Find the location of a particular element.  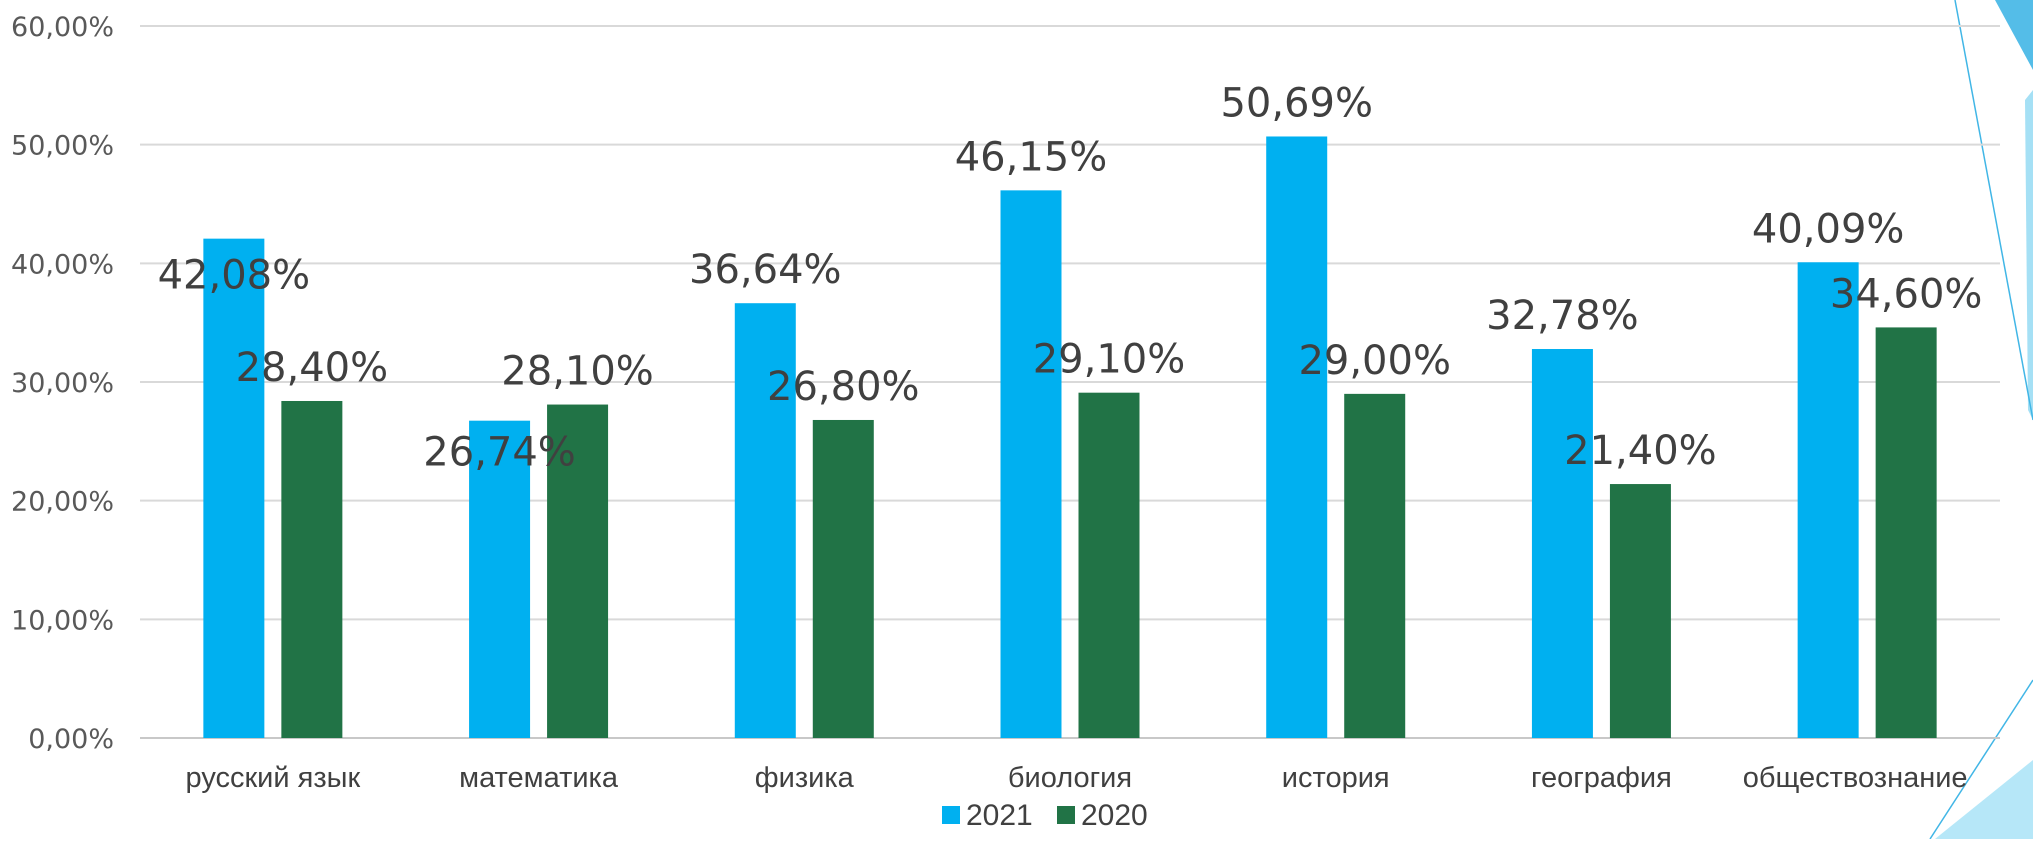

category-label: физика is located at coordinates (805, 778).